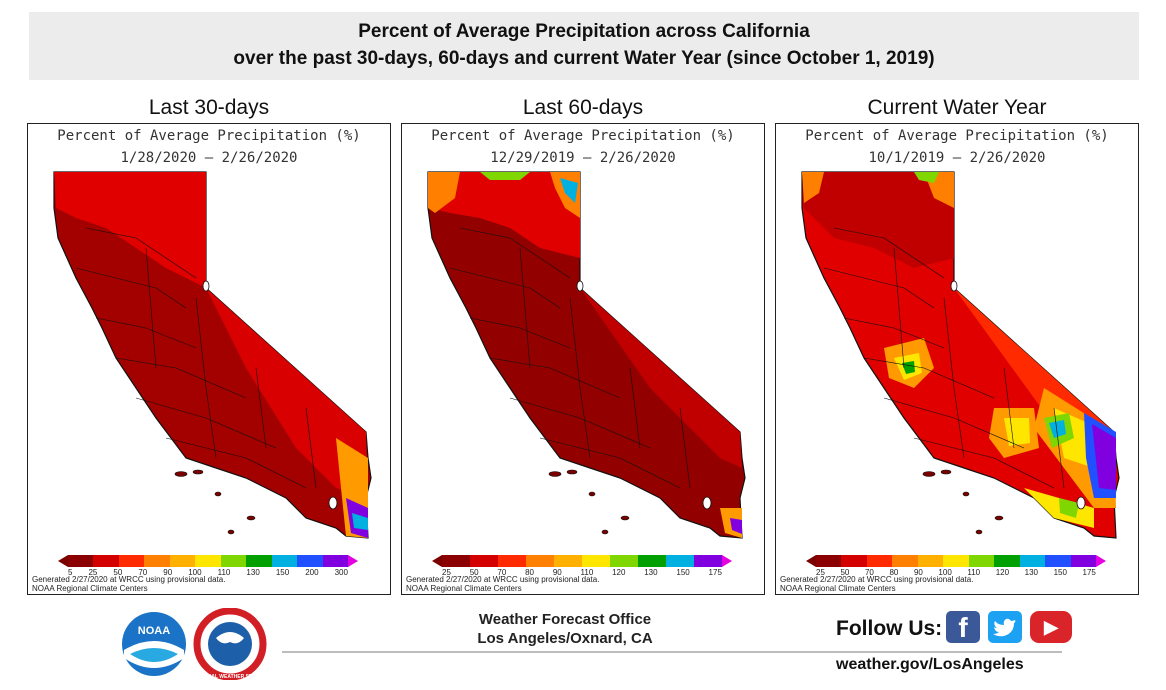 Image resolution: width=1166 pixels, height=690 pixels. What do you see at coordinates (565, 619) in the screenshot?
I see `office-line-1: Weather Forecast Office` at bounding box center [565, 619].